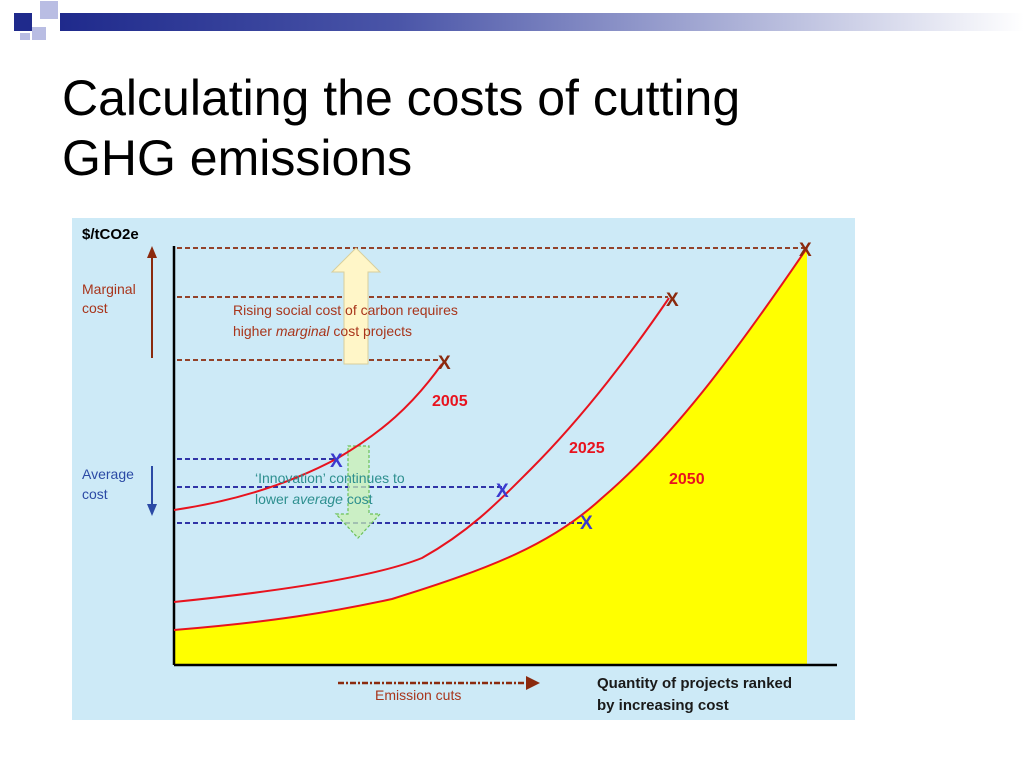  I want to click on innovation-down-arrow, so click(358, 492).